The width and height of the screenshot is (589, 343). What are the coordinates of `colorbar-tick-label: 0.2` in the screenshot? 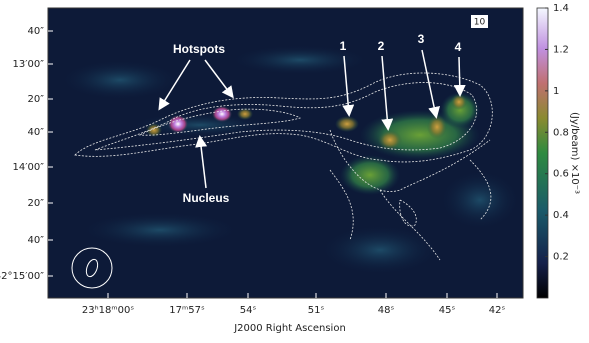 It's located at (561, 257).